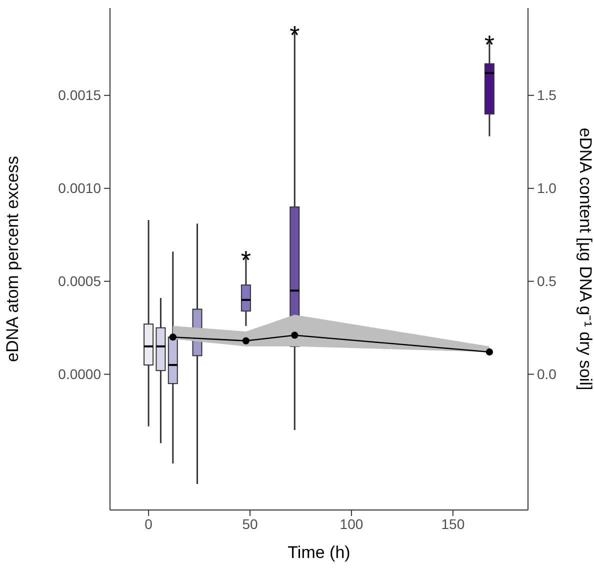  I want to click on y-tick-label: 0.0015, so click(80, 94).